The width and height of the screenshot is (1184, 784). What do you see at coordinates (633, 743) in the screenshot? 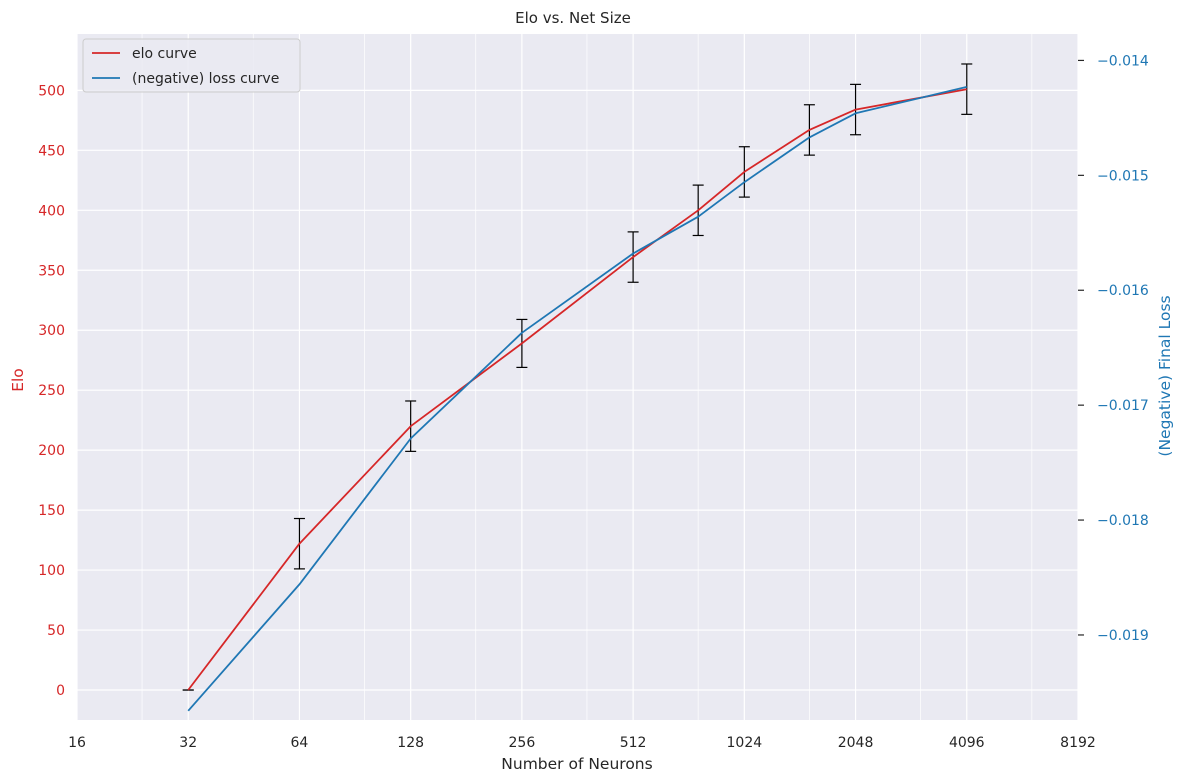
I see `x-tick-label: 512` at bounding box center [633, 743].